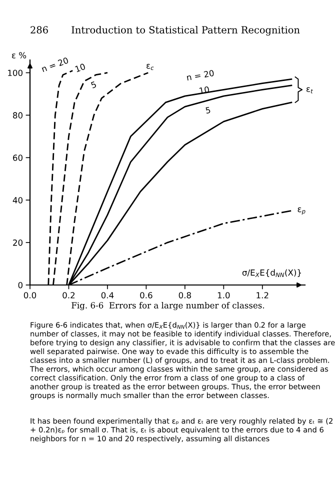 The height and width of the screenshot is (480, 336). I want to click on y-tick-label: 20, so click(17, 243).